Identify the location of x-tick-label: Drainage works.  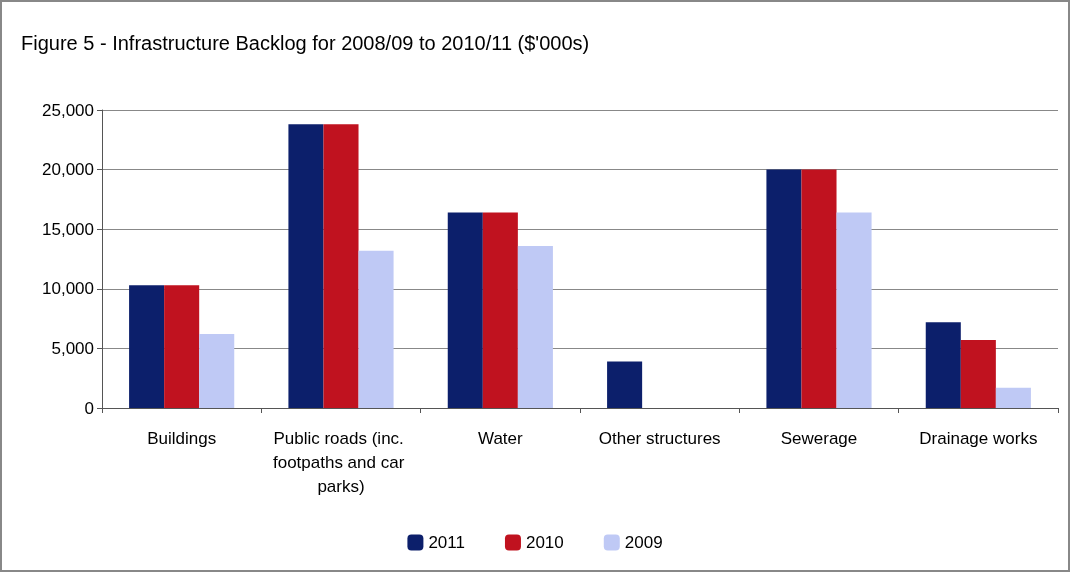
(978, 438).